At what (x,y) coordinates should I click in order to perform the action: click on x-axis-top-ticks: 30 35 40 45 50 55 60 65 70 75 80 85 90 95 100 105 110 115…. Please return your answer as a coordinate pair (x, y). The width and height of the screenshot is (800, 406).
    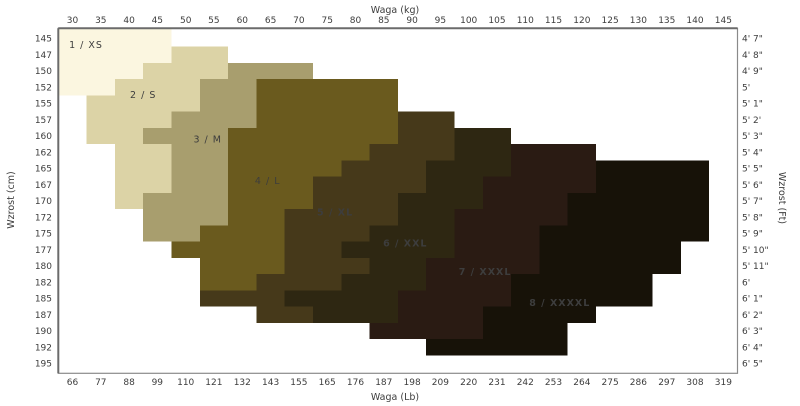
    Looking at the image, I should click on (399, 21).